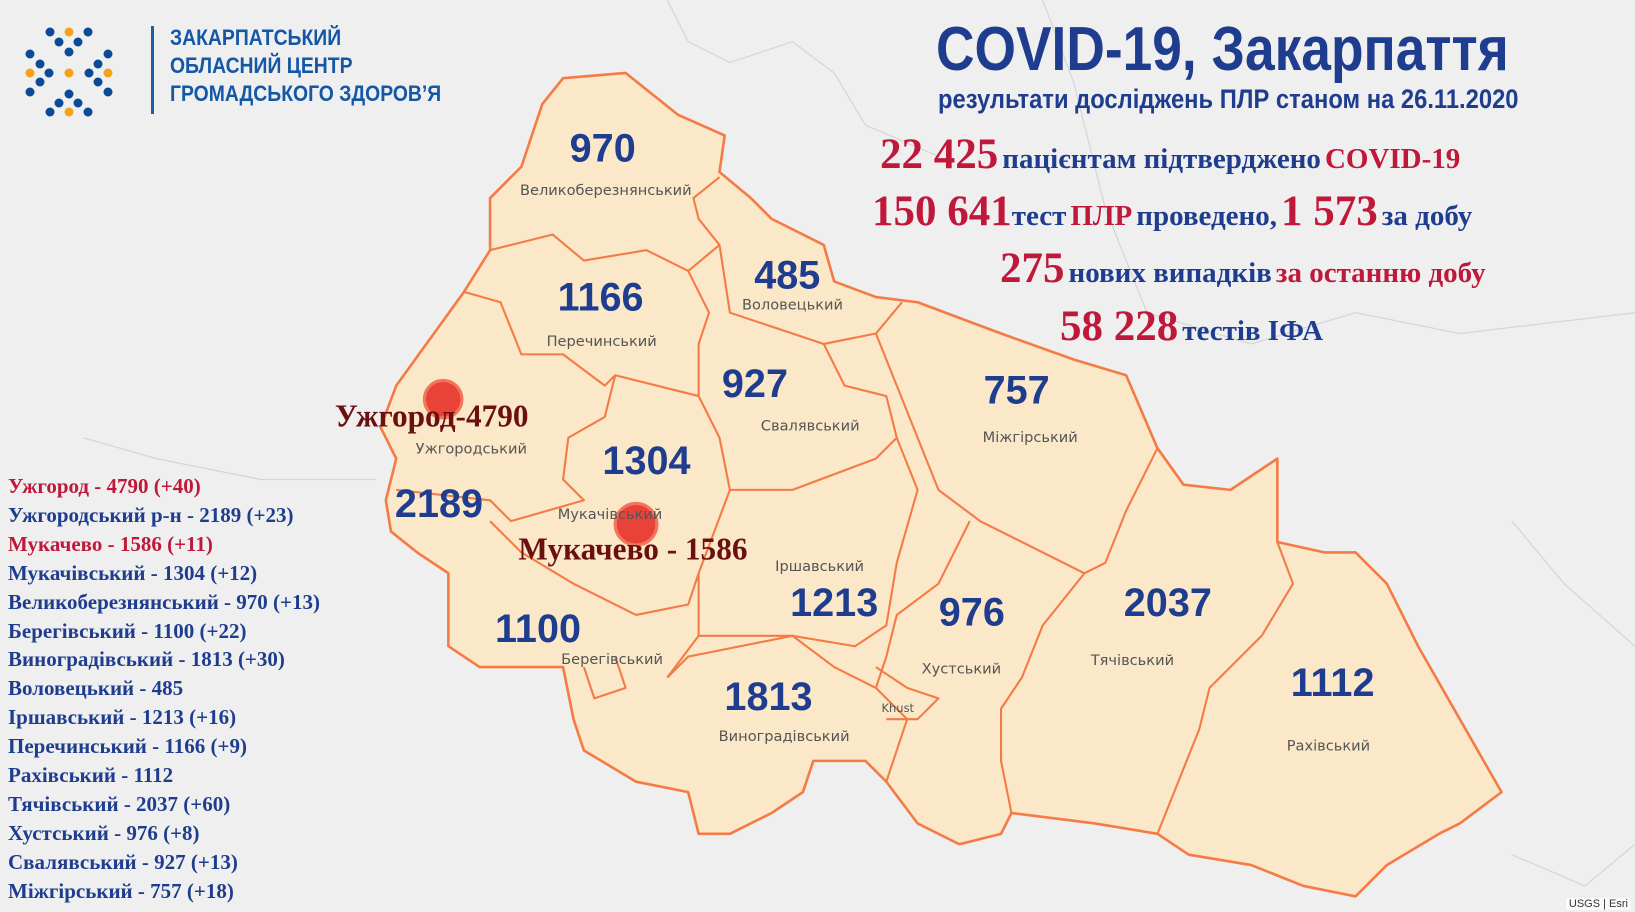  I want to click on uzhhorod-city-marker, so click(443, 399).